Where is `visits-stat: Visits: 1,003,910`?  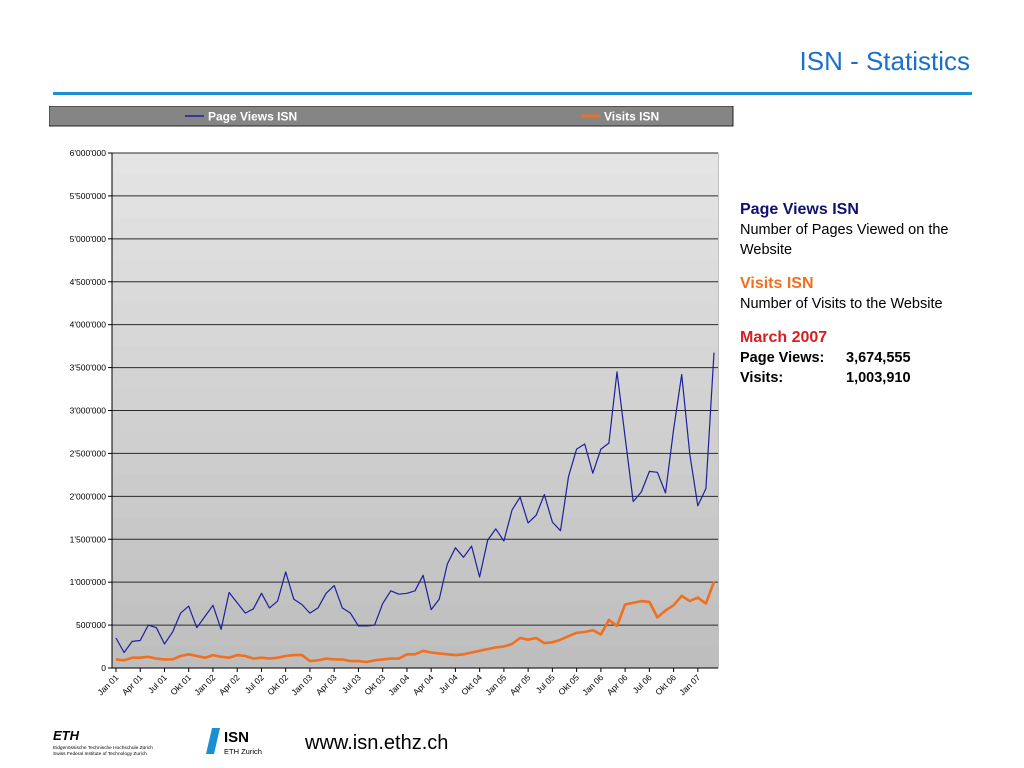 visits-stat: Visits: 1,003,910 is located at coordinates (870, 378).